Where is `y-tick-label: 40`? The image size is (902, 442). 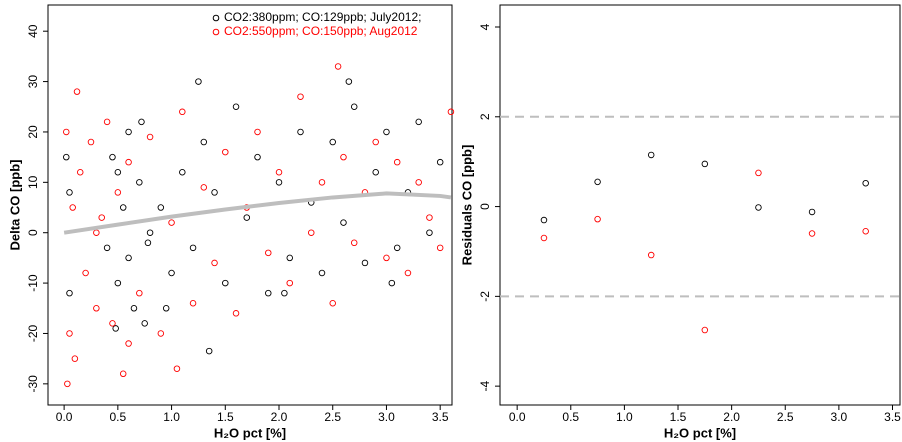 y-tick-label: 40 is located at coordinates (33, 31).